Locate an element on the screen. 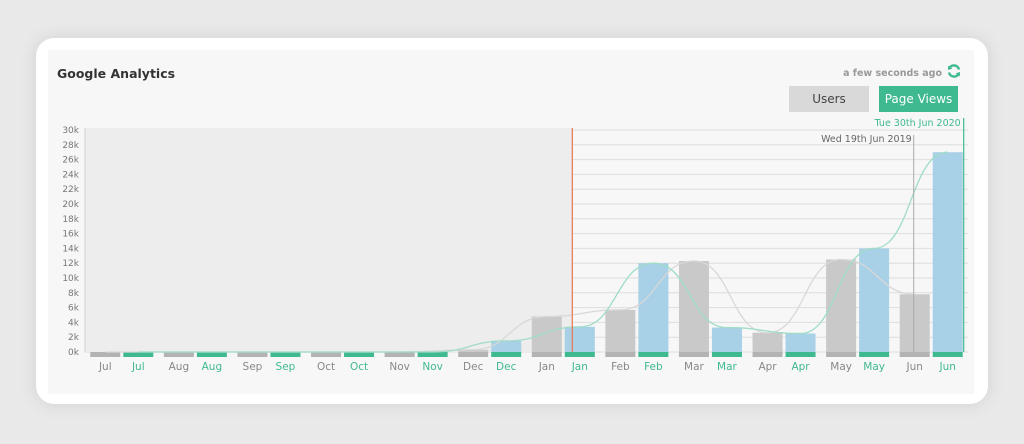  x-label-current: Mar is located at coordinates (727, 367).